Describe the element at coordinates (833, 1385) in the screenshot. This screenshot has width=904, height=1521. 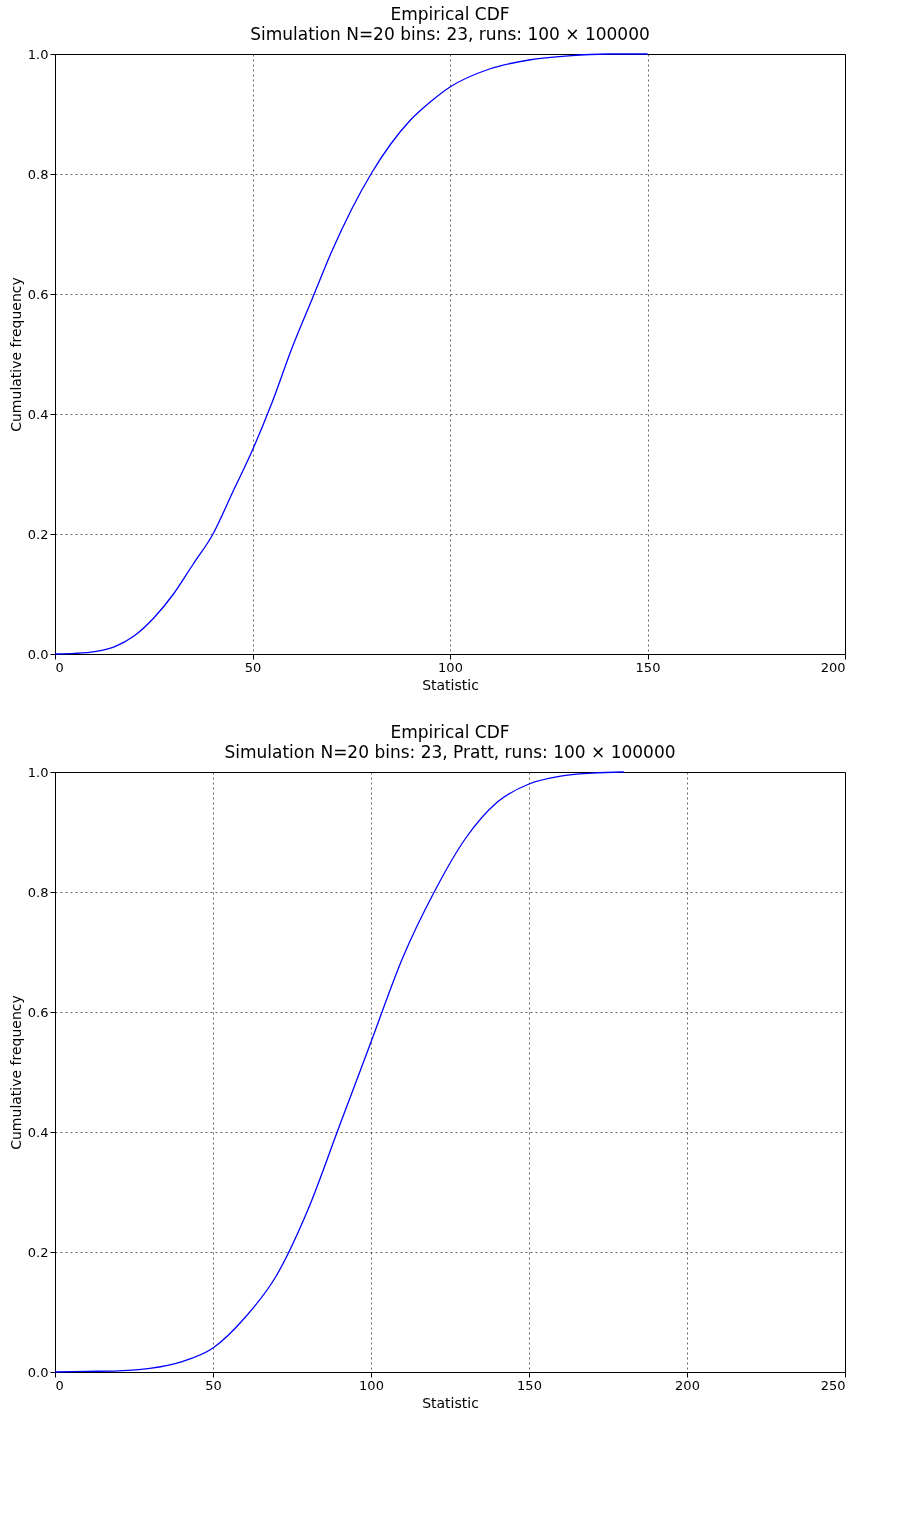
I see `x-tick-label: 250` at that location.